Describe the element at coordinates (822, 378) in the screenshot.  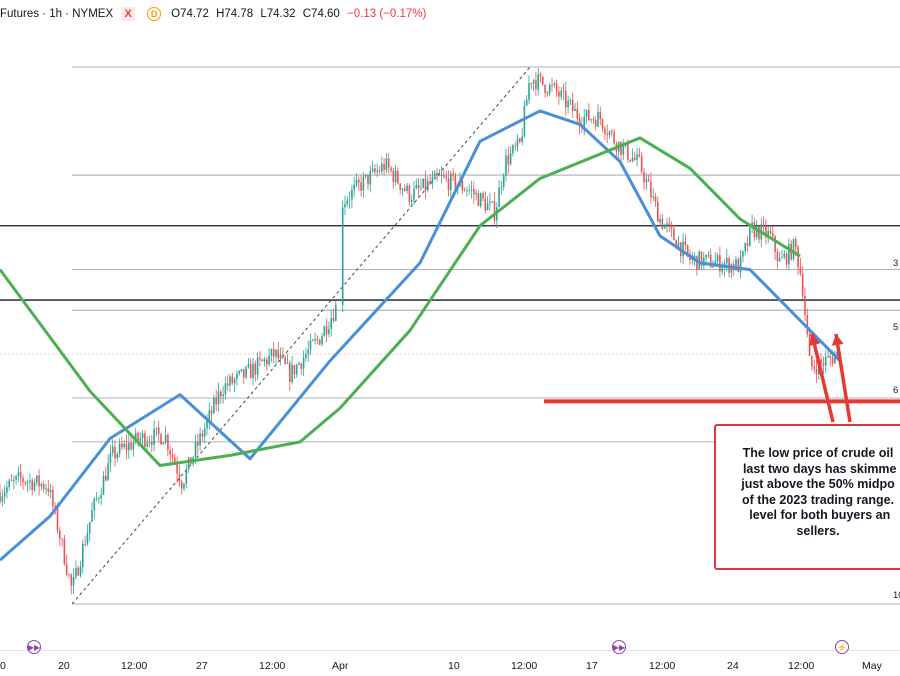
I see `arrow-shaft` at that location.